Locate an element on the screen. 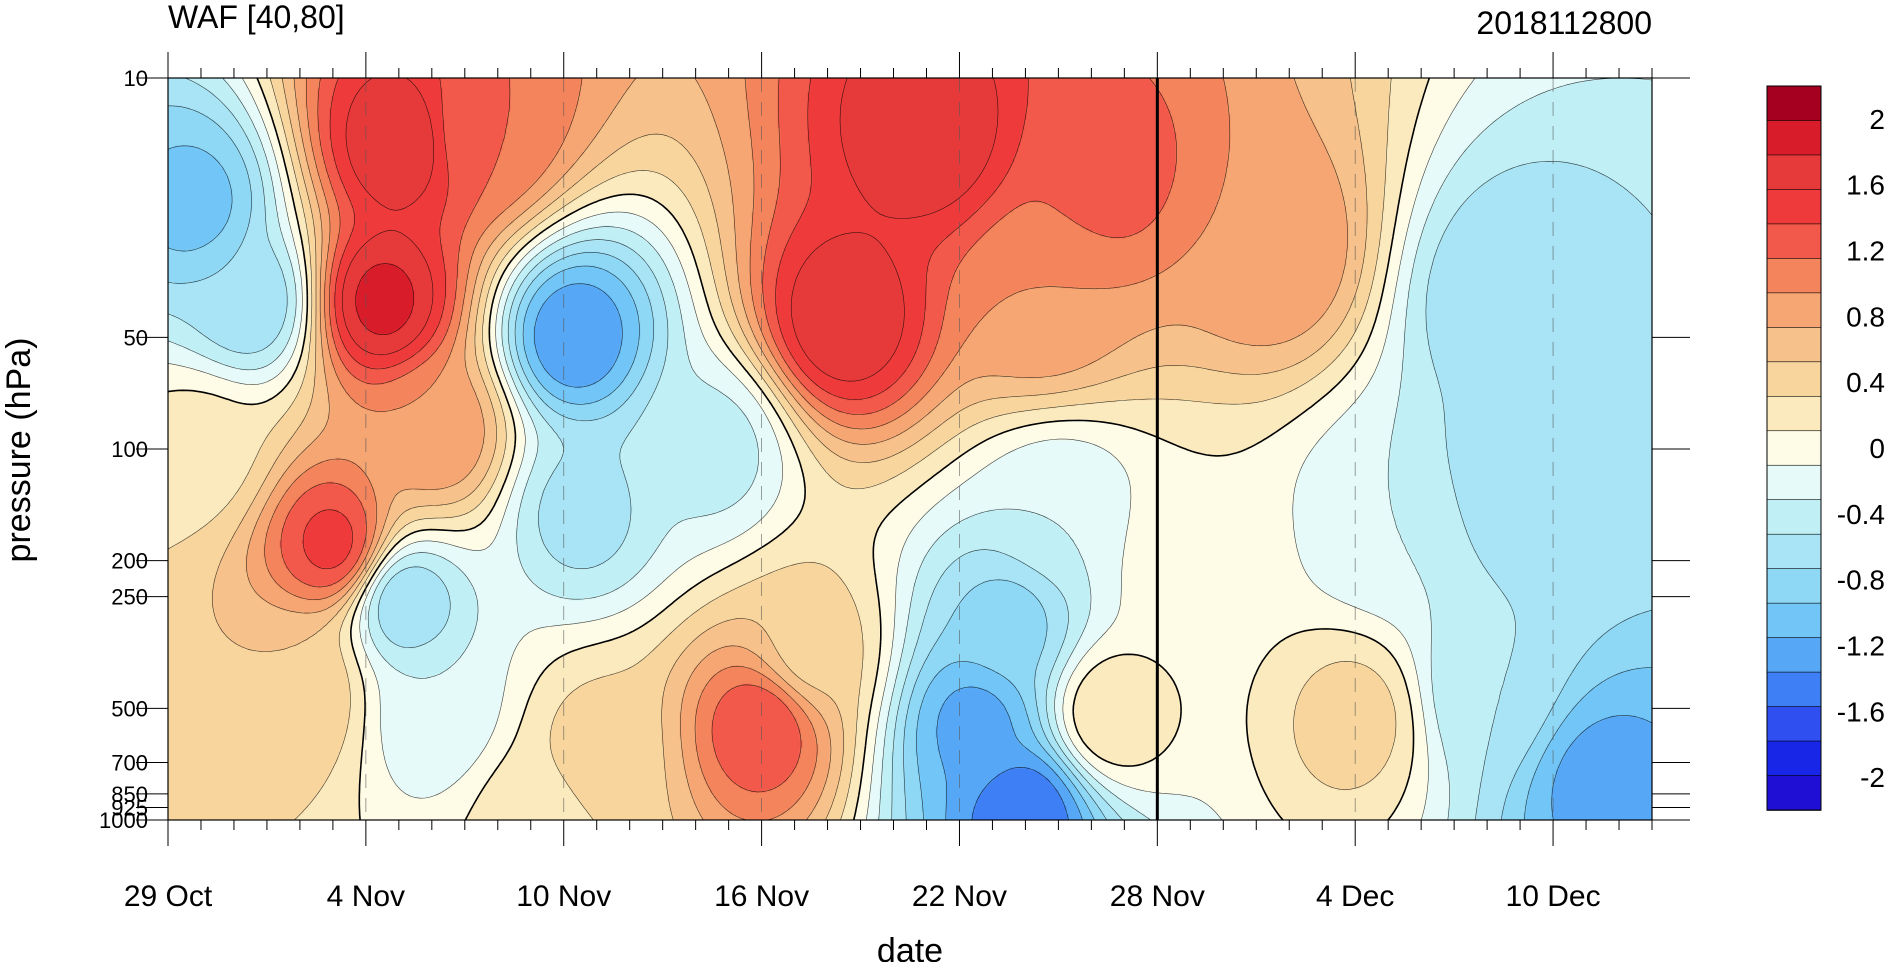  y-tick-label: 850 is located at coordinates (129, 794).